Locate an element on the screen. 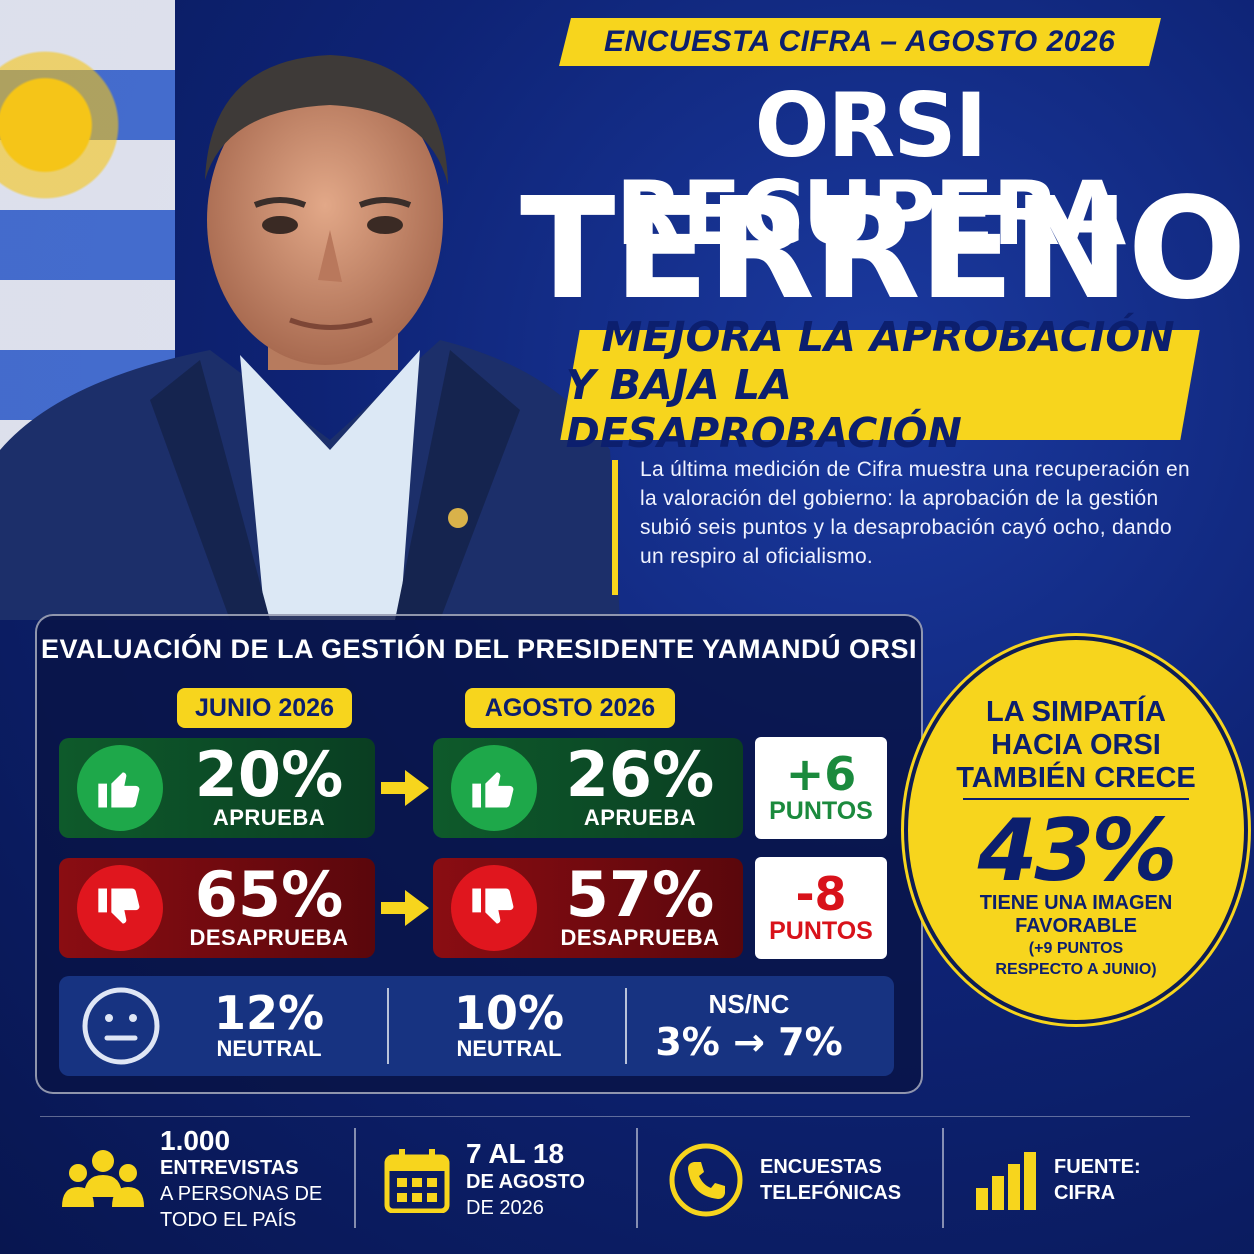 The width and height of the screenshot is (1254, 1254). neutral-august-label: NEUTRAL is located at coordinates (509, 1048).